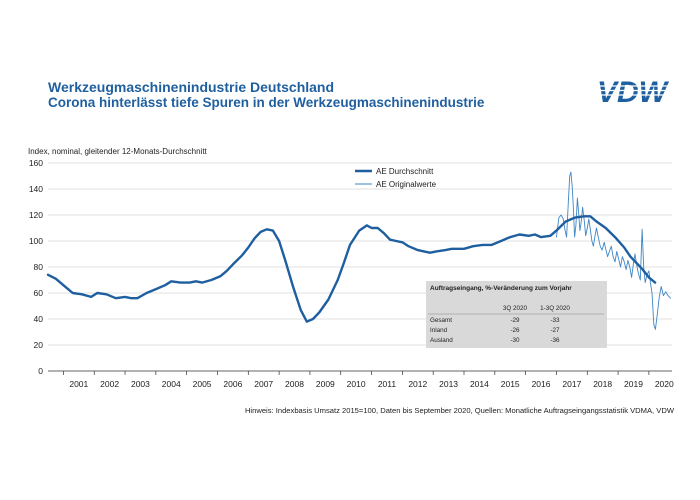  What do you see at coordinates (633, 384) in the screenshot?
I see `x-tick-label: 2019` at bounding box center [633, 384].